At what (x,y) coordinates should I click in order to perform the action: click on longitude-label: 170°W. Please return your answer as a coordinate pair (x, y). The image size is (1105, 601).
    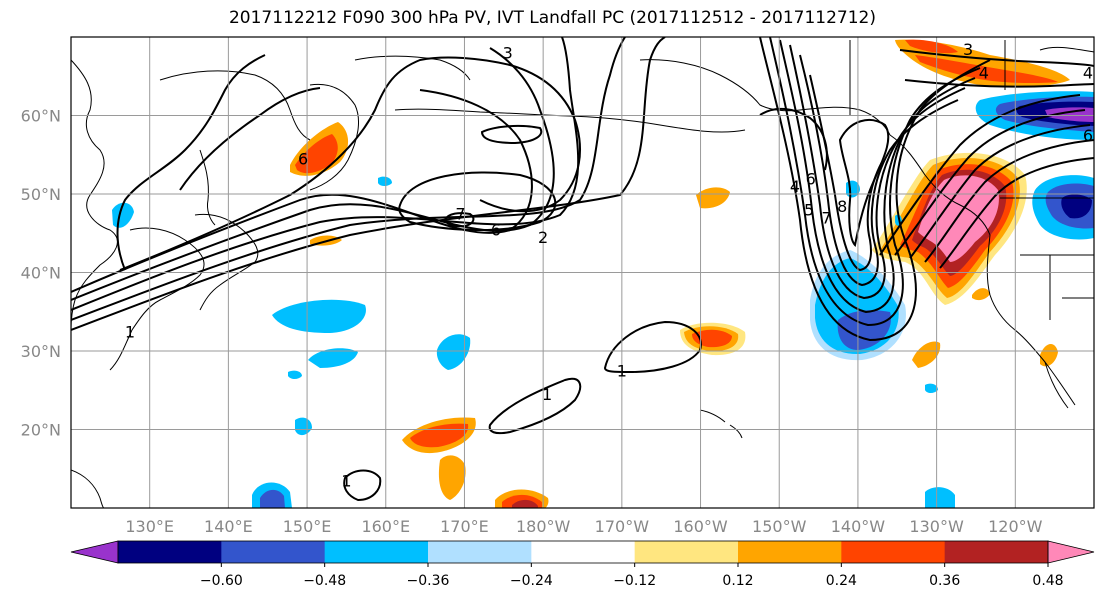
    Looking at the image, I should click on (622, 526).